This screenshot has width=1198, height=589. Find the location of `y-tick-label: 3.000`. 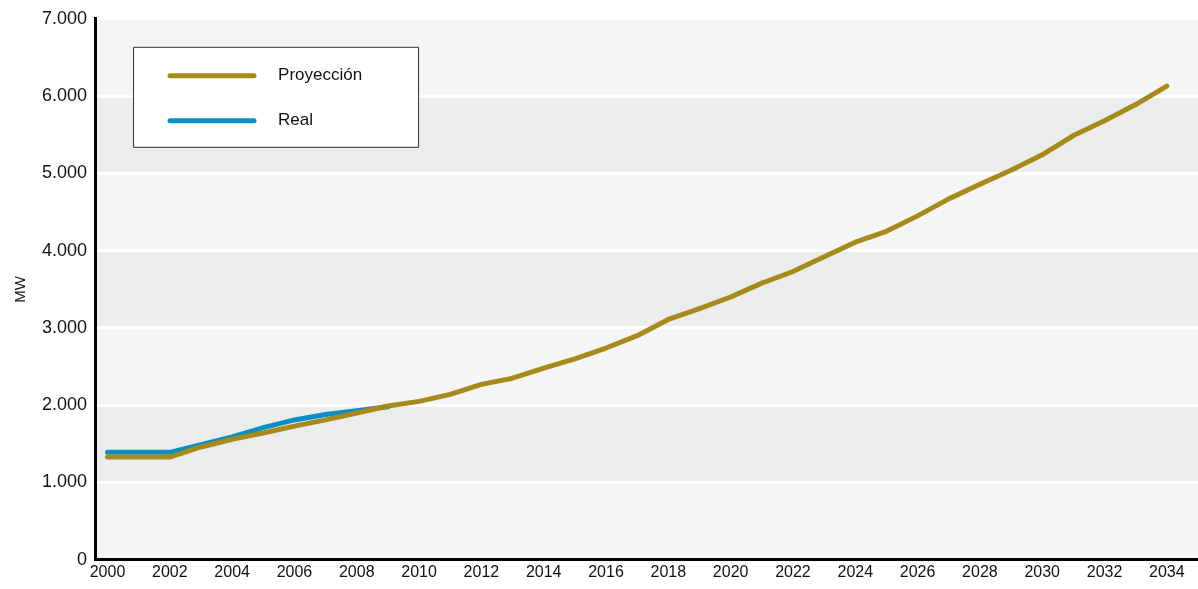

y-tick-label: 3.000 is located at coordinates (65, 326).